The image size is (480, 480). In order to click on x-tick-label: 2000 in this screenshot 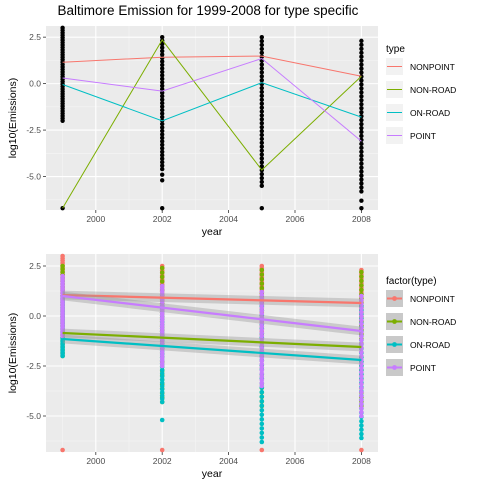, I will do `click(95, 219)`.